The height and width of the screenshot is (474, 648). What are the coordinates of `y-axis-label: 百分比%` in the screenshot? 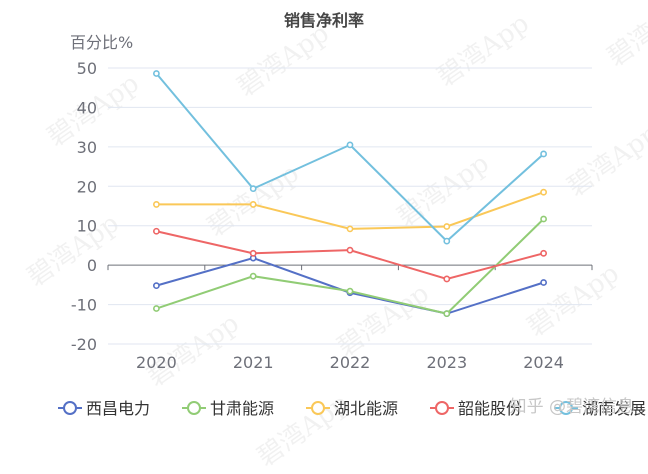 It's located at (101, 42).